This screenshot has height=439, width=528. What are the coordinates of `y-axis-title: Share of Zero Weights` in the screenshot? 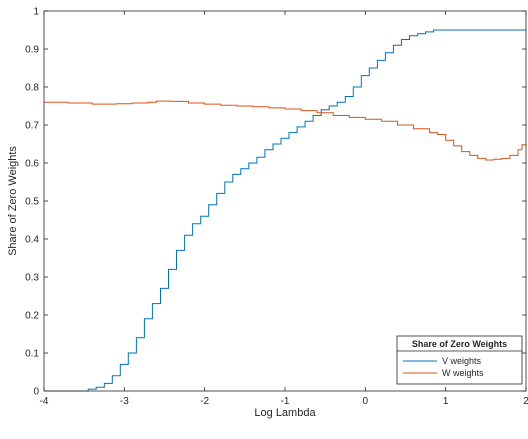 It's located at (13, 201).